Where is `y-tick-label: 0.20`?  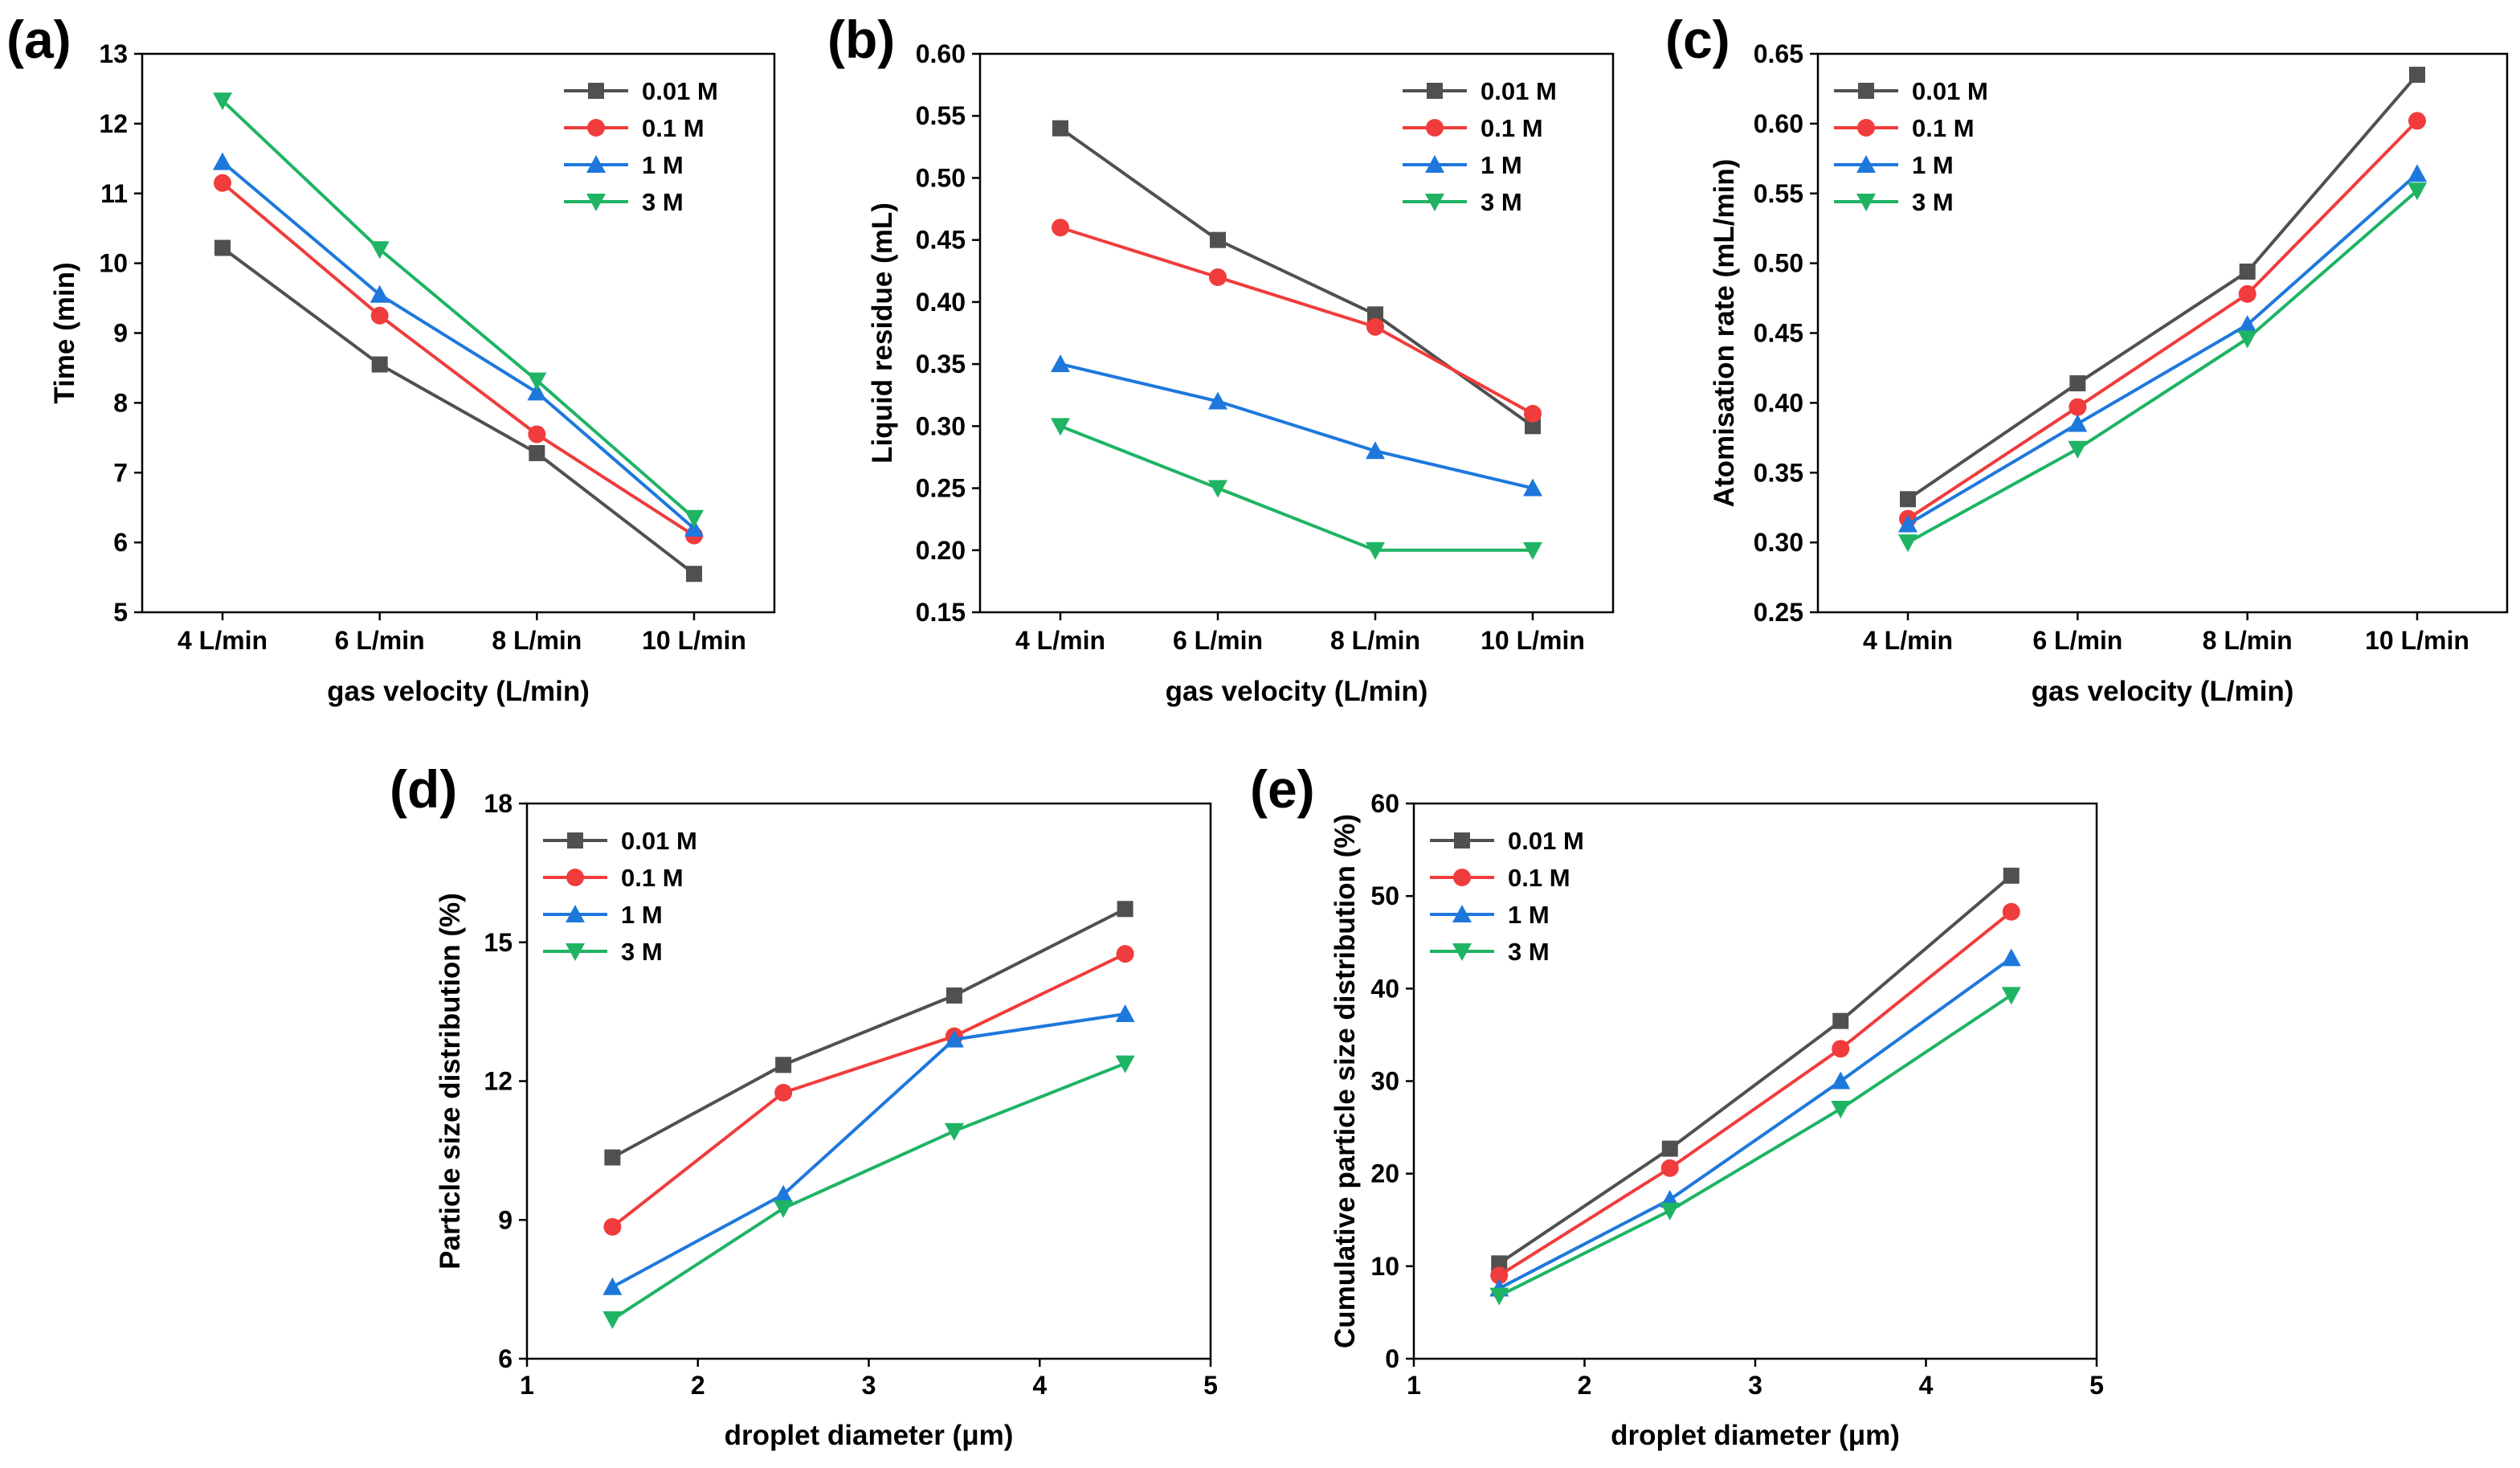 y-tick-label: 0.20 is located at coordinates (941, 550).